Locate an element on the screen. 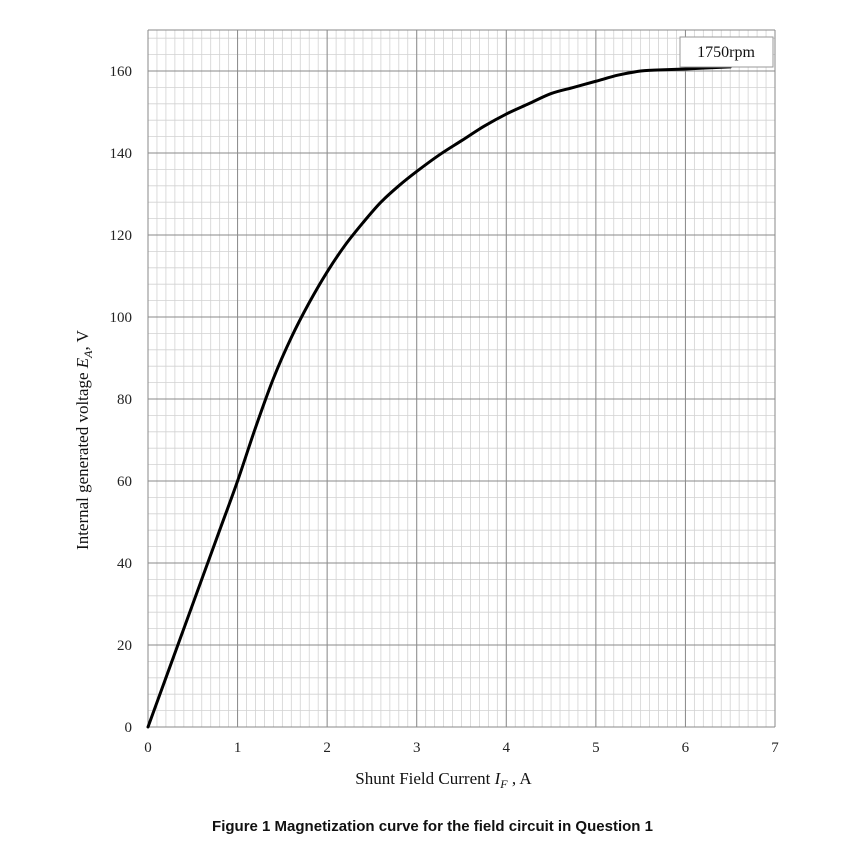 The height and width of the screenshot is (852, 865). x-tick-label: 3 is located at coordinates (417, 748).